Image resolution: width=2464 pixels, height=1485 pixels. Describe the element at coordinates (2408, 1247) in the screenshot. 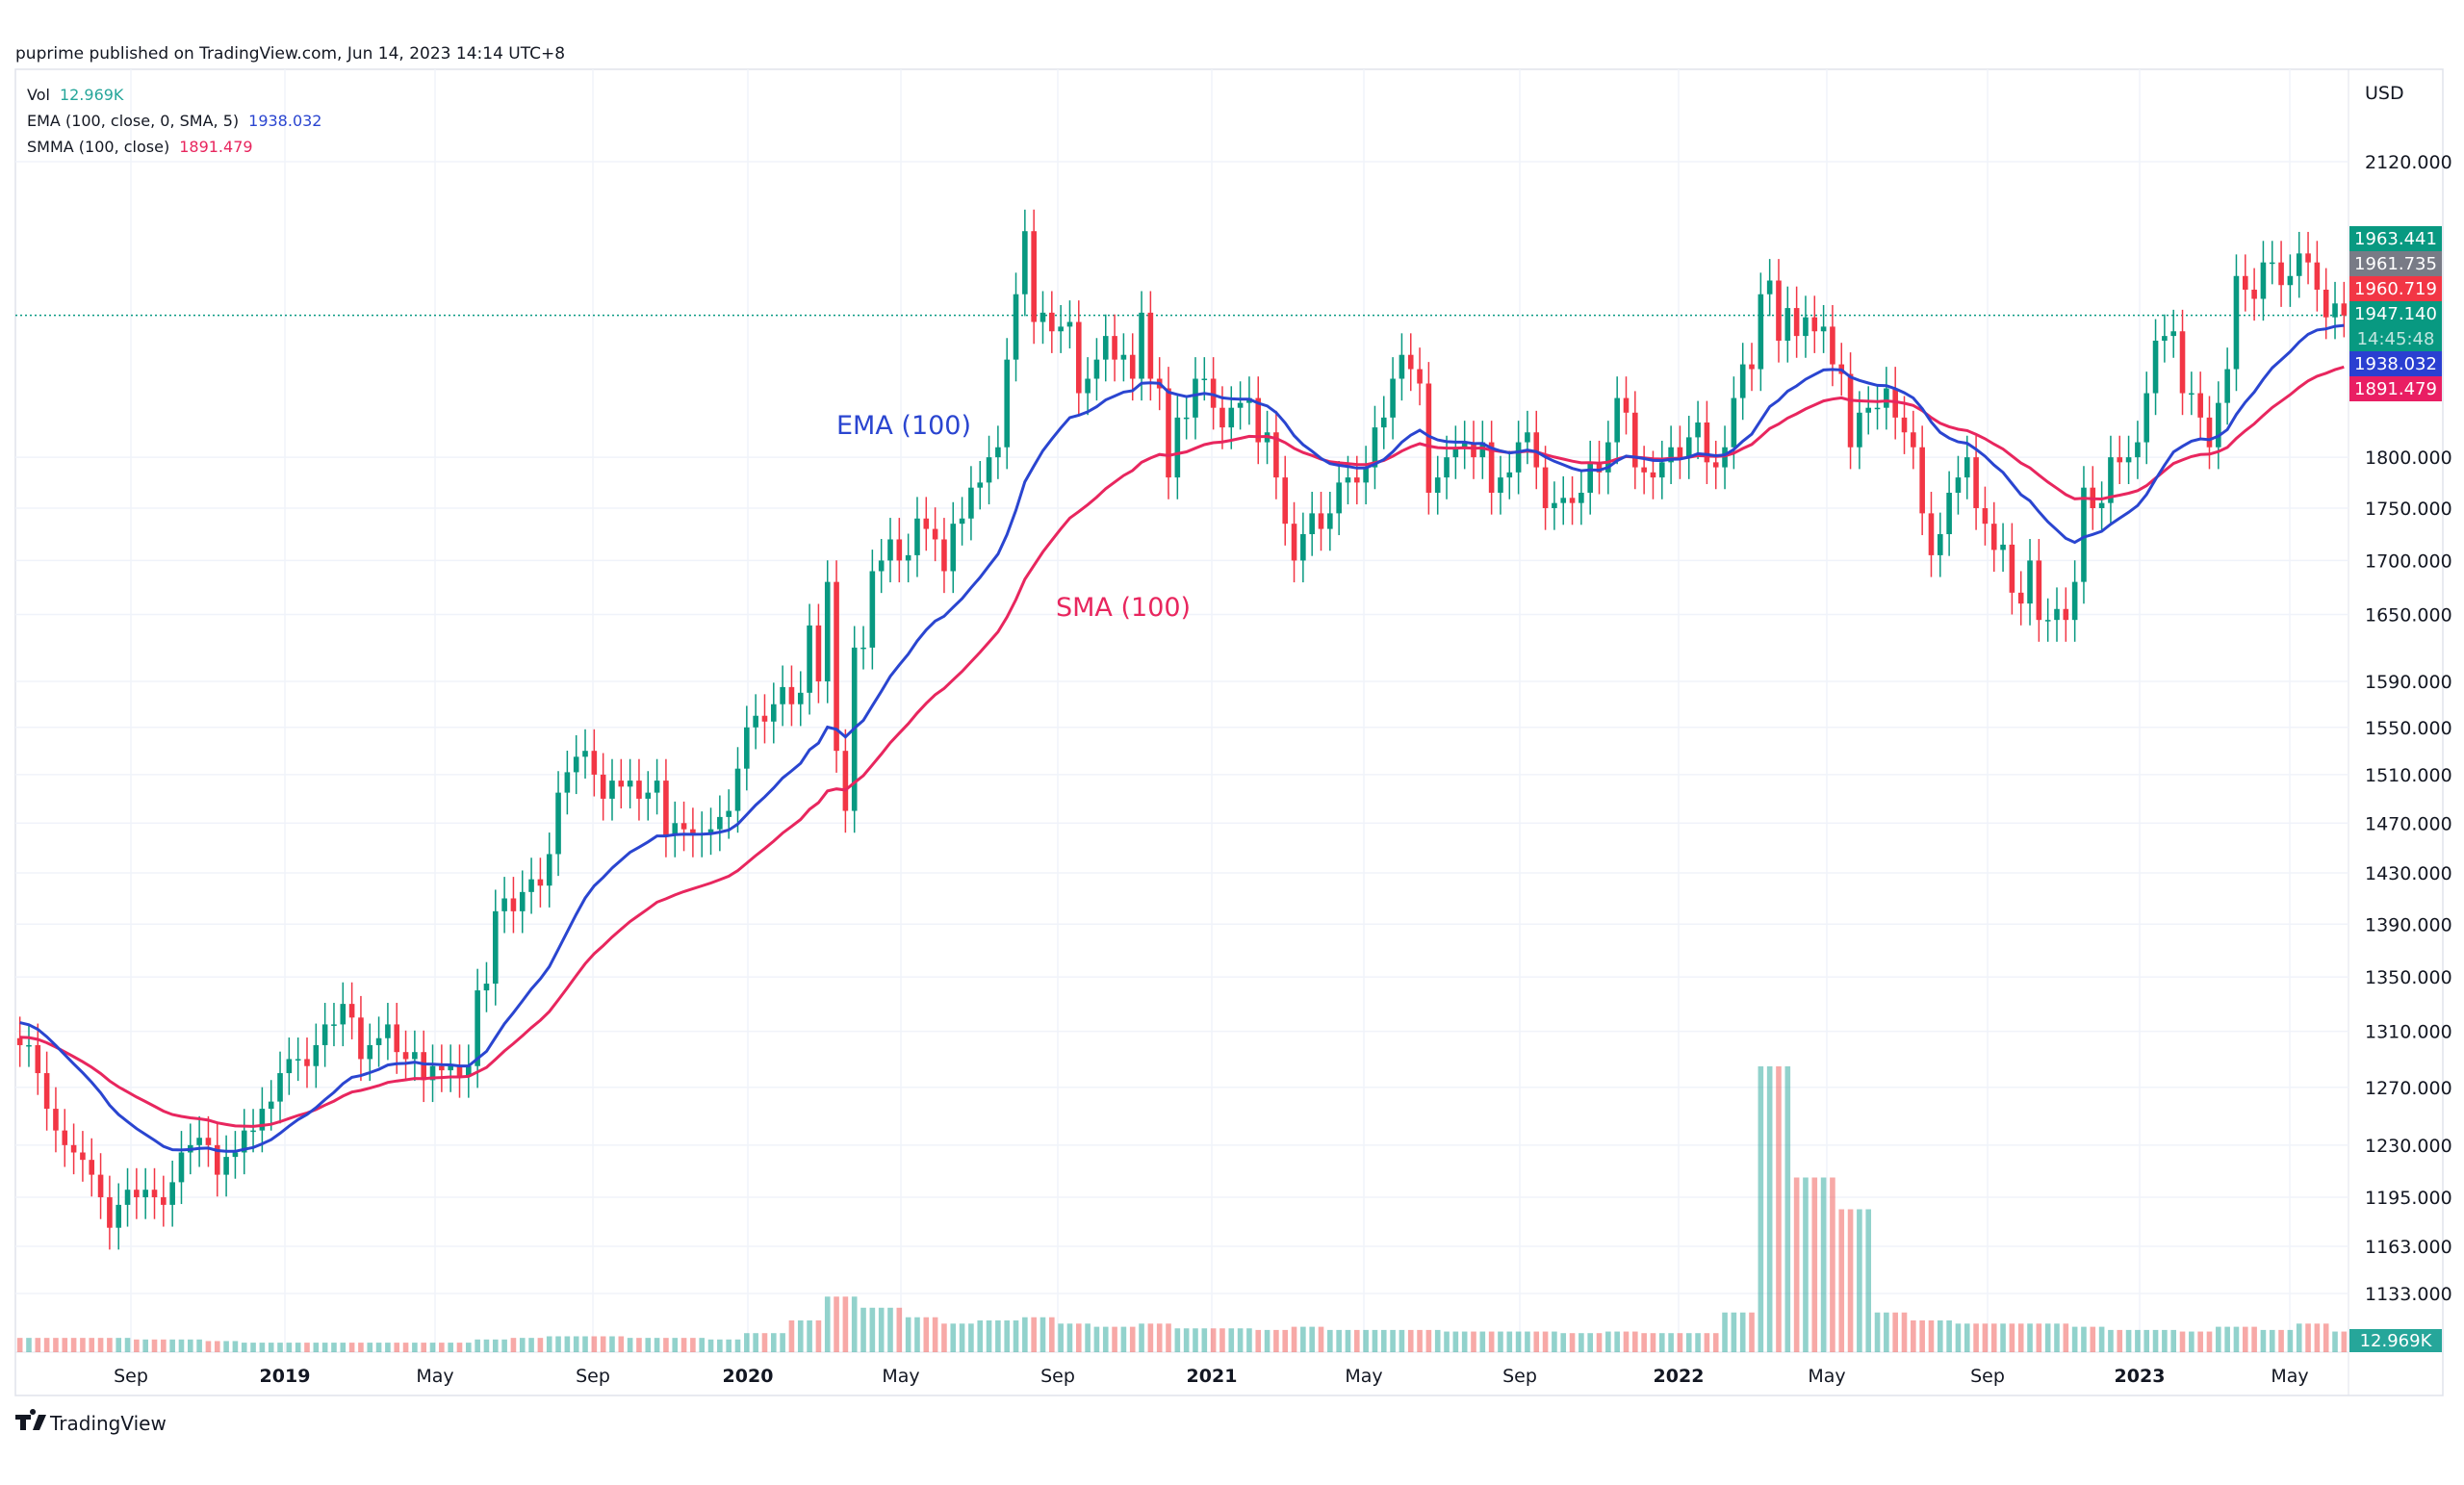

I see `price-tick-label: 1163.000` at that location.